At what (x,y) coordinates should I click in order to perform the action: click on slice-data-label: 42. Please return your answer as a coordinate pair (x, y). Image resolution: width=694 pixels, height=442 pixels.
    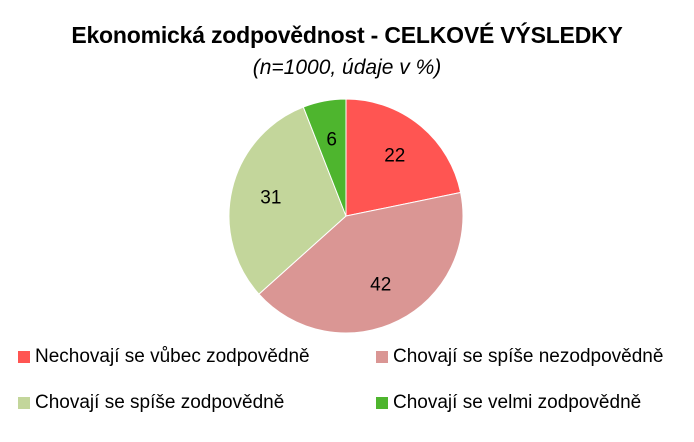
    Looking at the image, I should click on (380, 284).